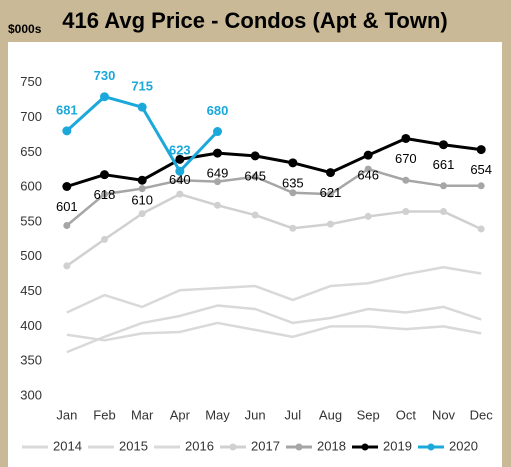 The width and height of the screenshot is (511, 467). I want to click on y-tick-label: 300, so click(31, 394).